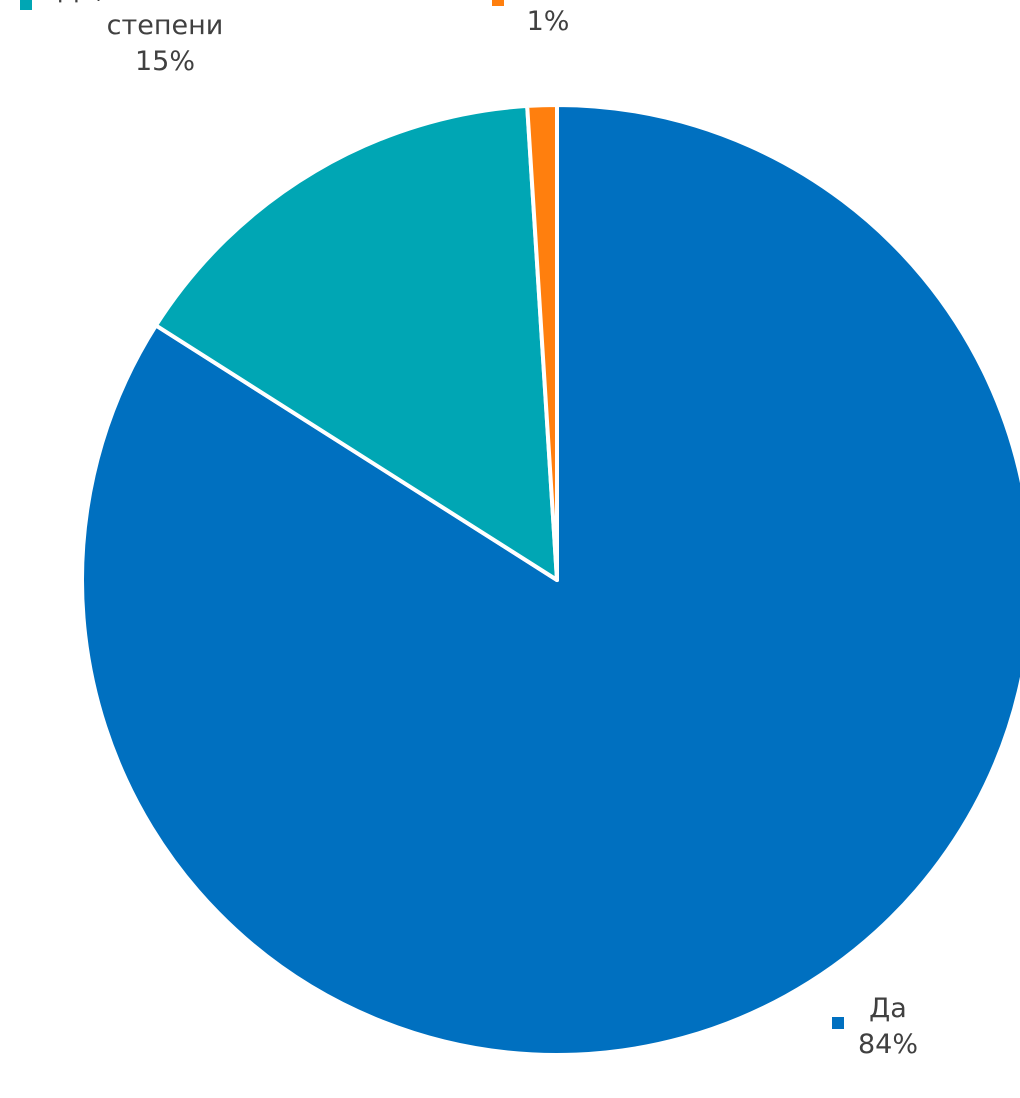 The height and width of the screenshot is (1098, 1020). Describe the element at coordinates (875, 1026) in the screenshot. I see `data-label: Да 84%` at that location.